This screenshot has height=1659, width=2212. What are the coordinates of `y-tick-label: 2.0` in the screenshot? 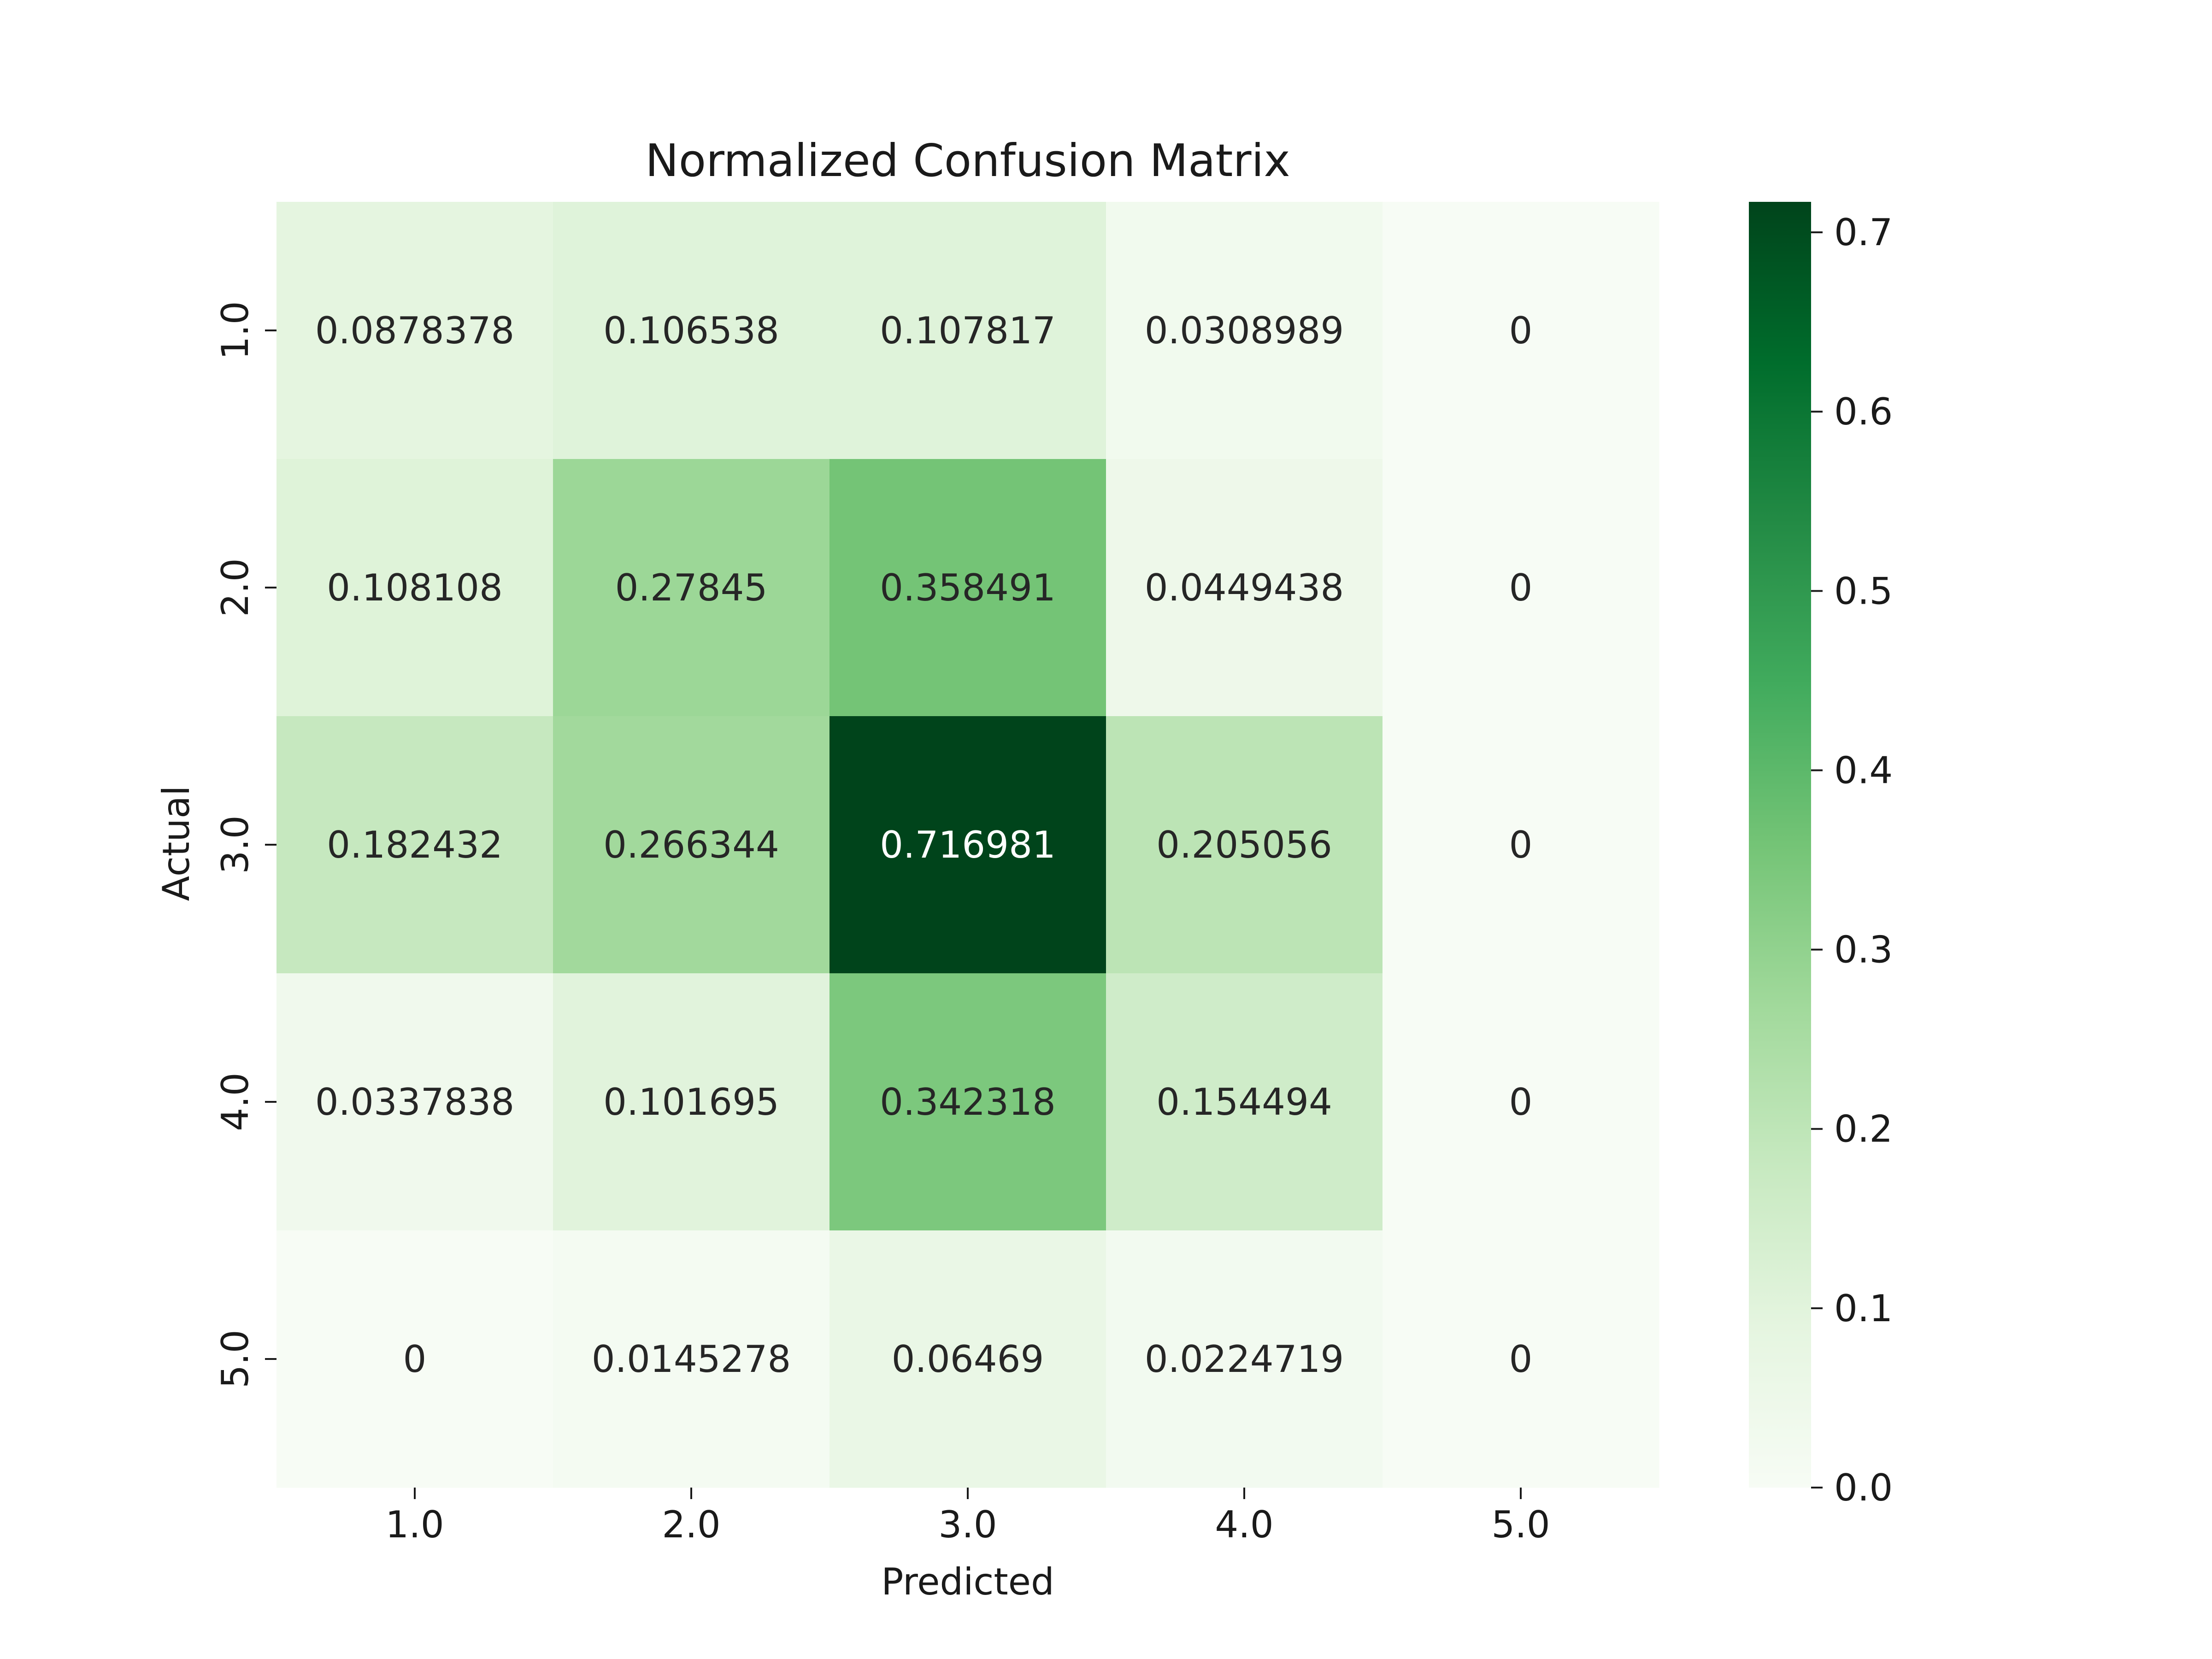 It's located at (235, 587).